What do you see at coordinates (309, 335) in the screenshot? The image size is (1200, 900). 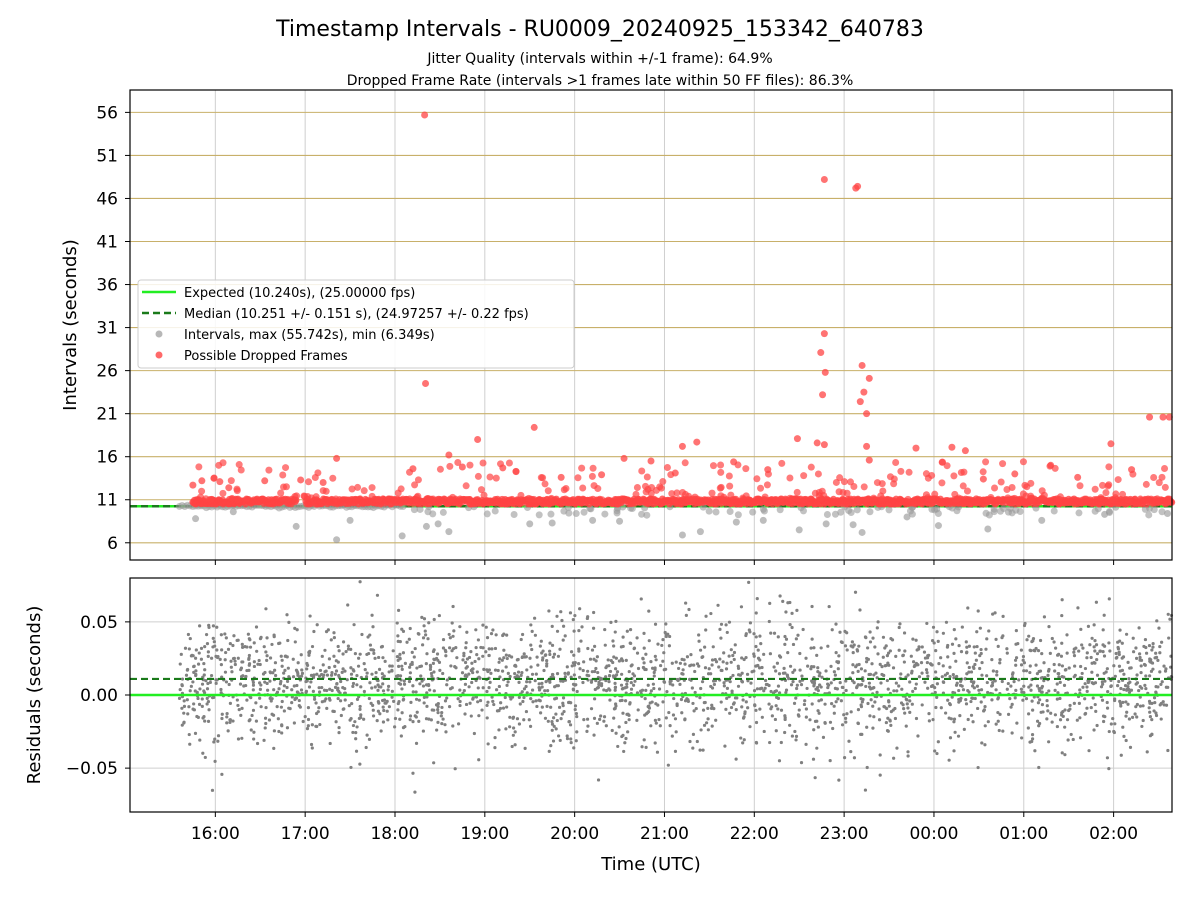 I see `legend-intervals-label: Intervals, max (55.742s), min (6.349s)` at bounding box center [309, 335].